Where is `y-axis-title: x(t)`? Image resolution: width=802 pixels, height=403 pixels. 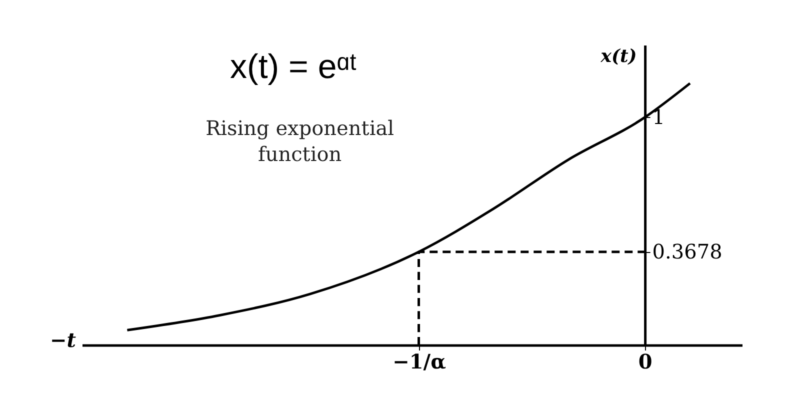 y-axis-title: x(t) is located at coordinates (618, 56).